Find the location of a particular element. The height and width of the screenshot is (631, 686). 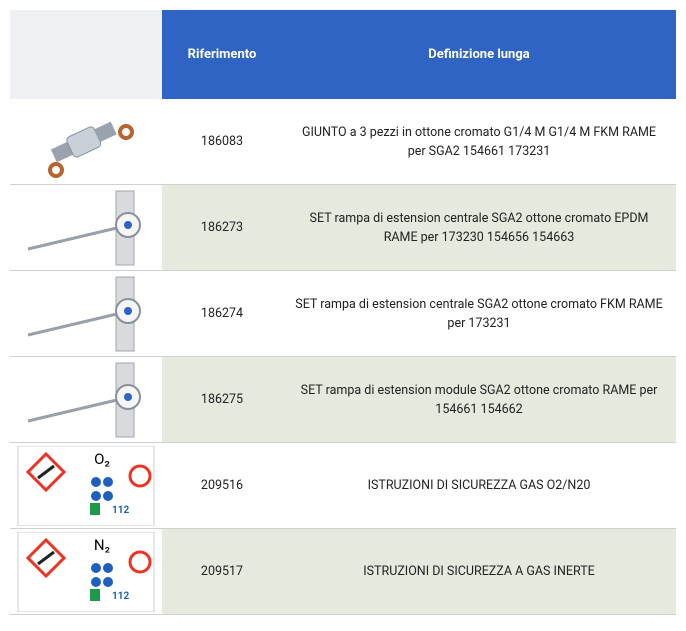

reference-cell: 186274 is located at coordinates (222, 313).